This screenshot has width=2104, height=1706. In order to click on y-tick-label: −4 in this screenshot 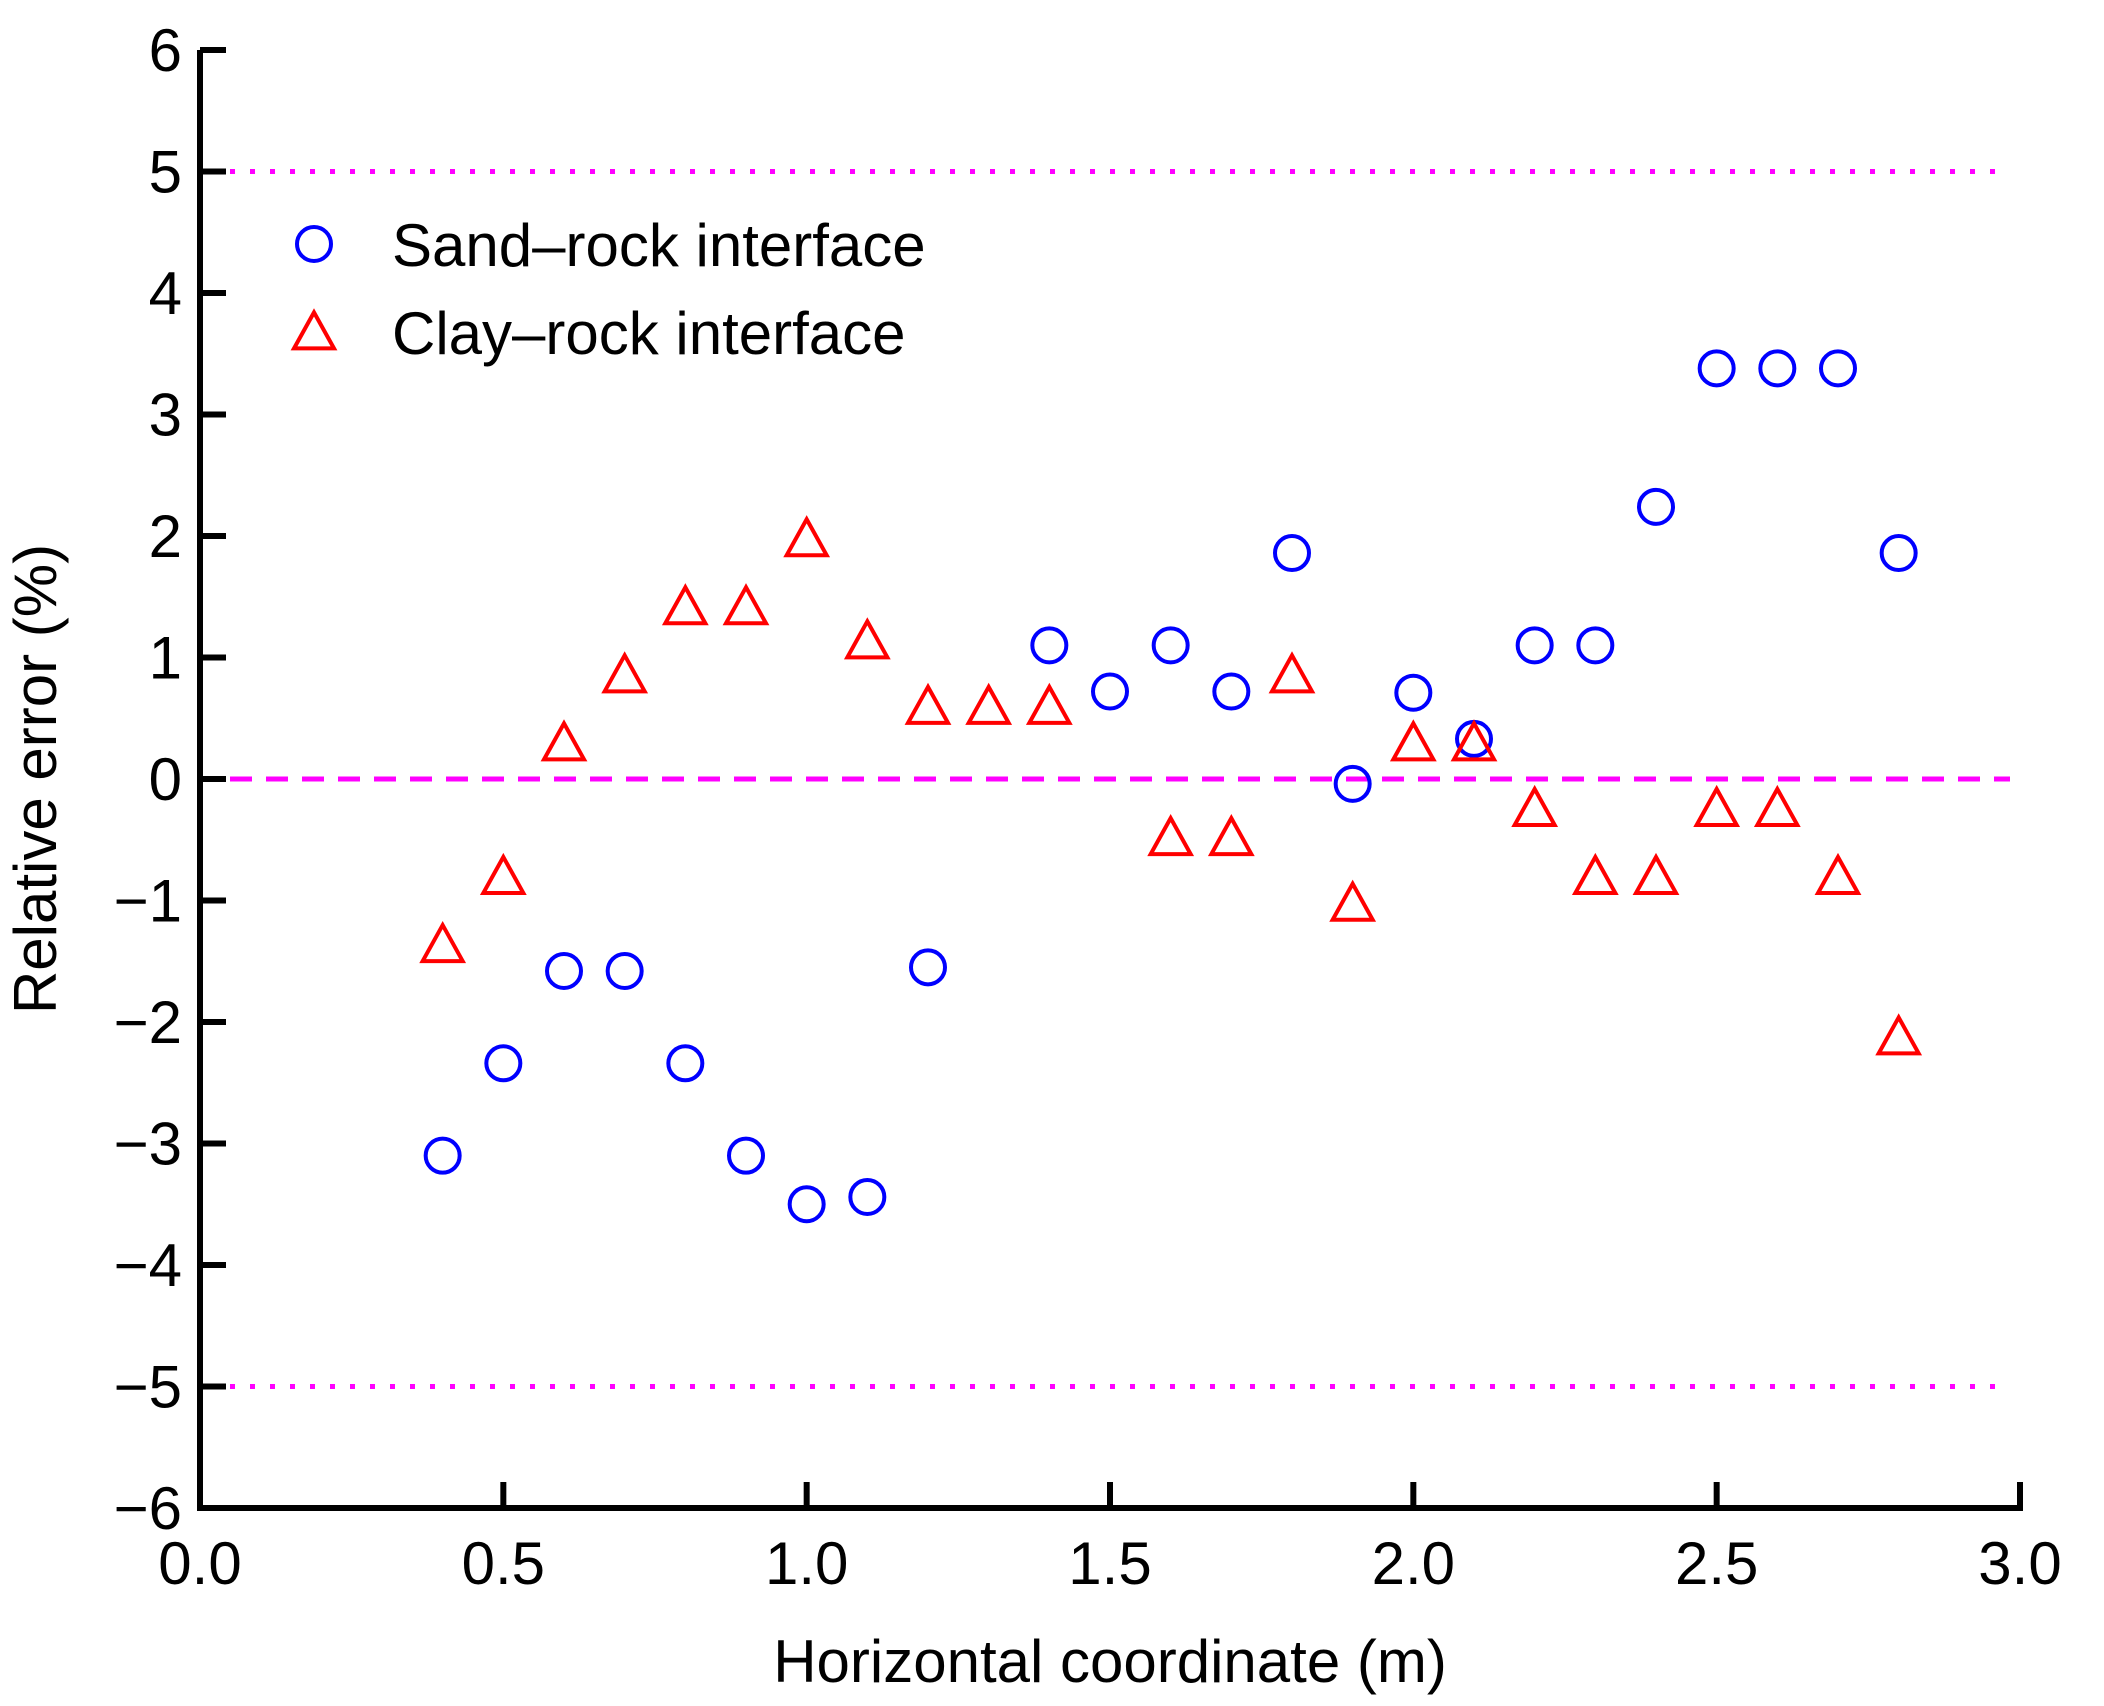, I will do `click(148, 1265)`.